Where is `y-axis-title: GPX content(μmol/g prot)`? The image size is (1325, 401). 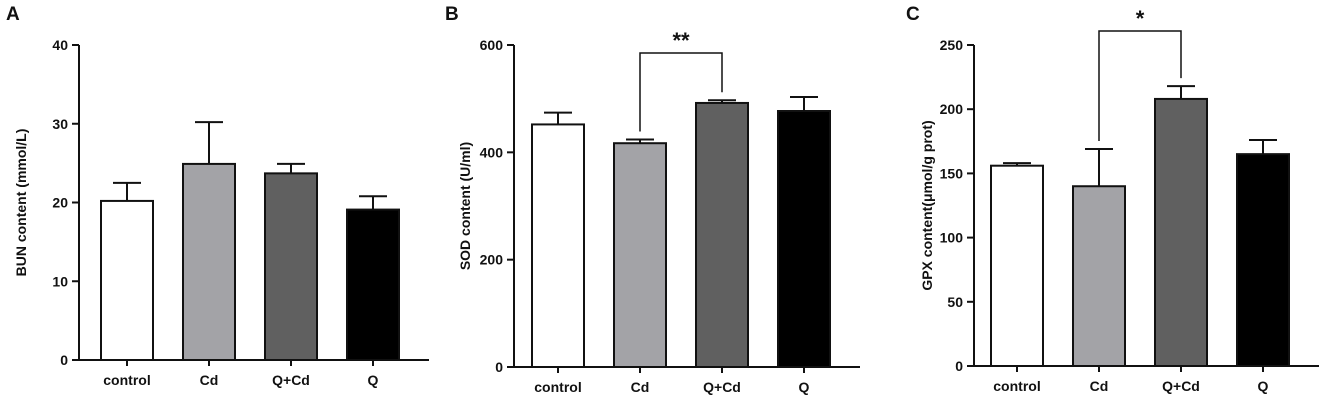 y-axis-title: GPX content(μmol/g prot) is located at coordinates (927, 205).